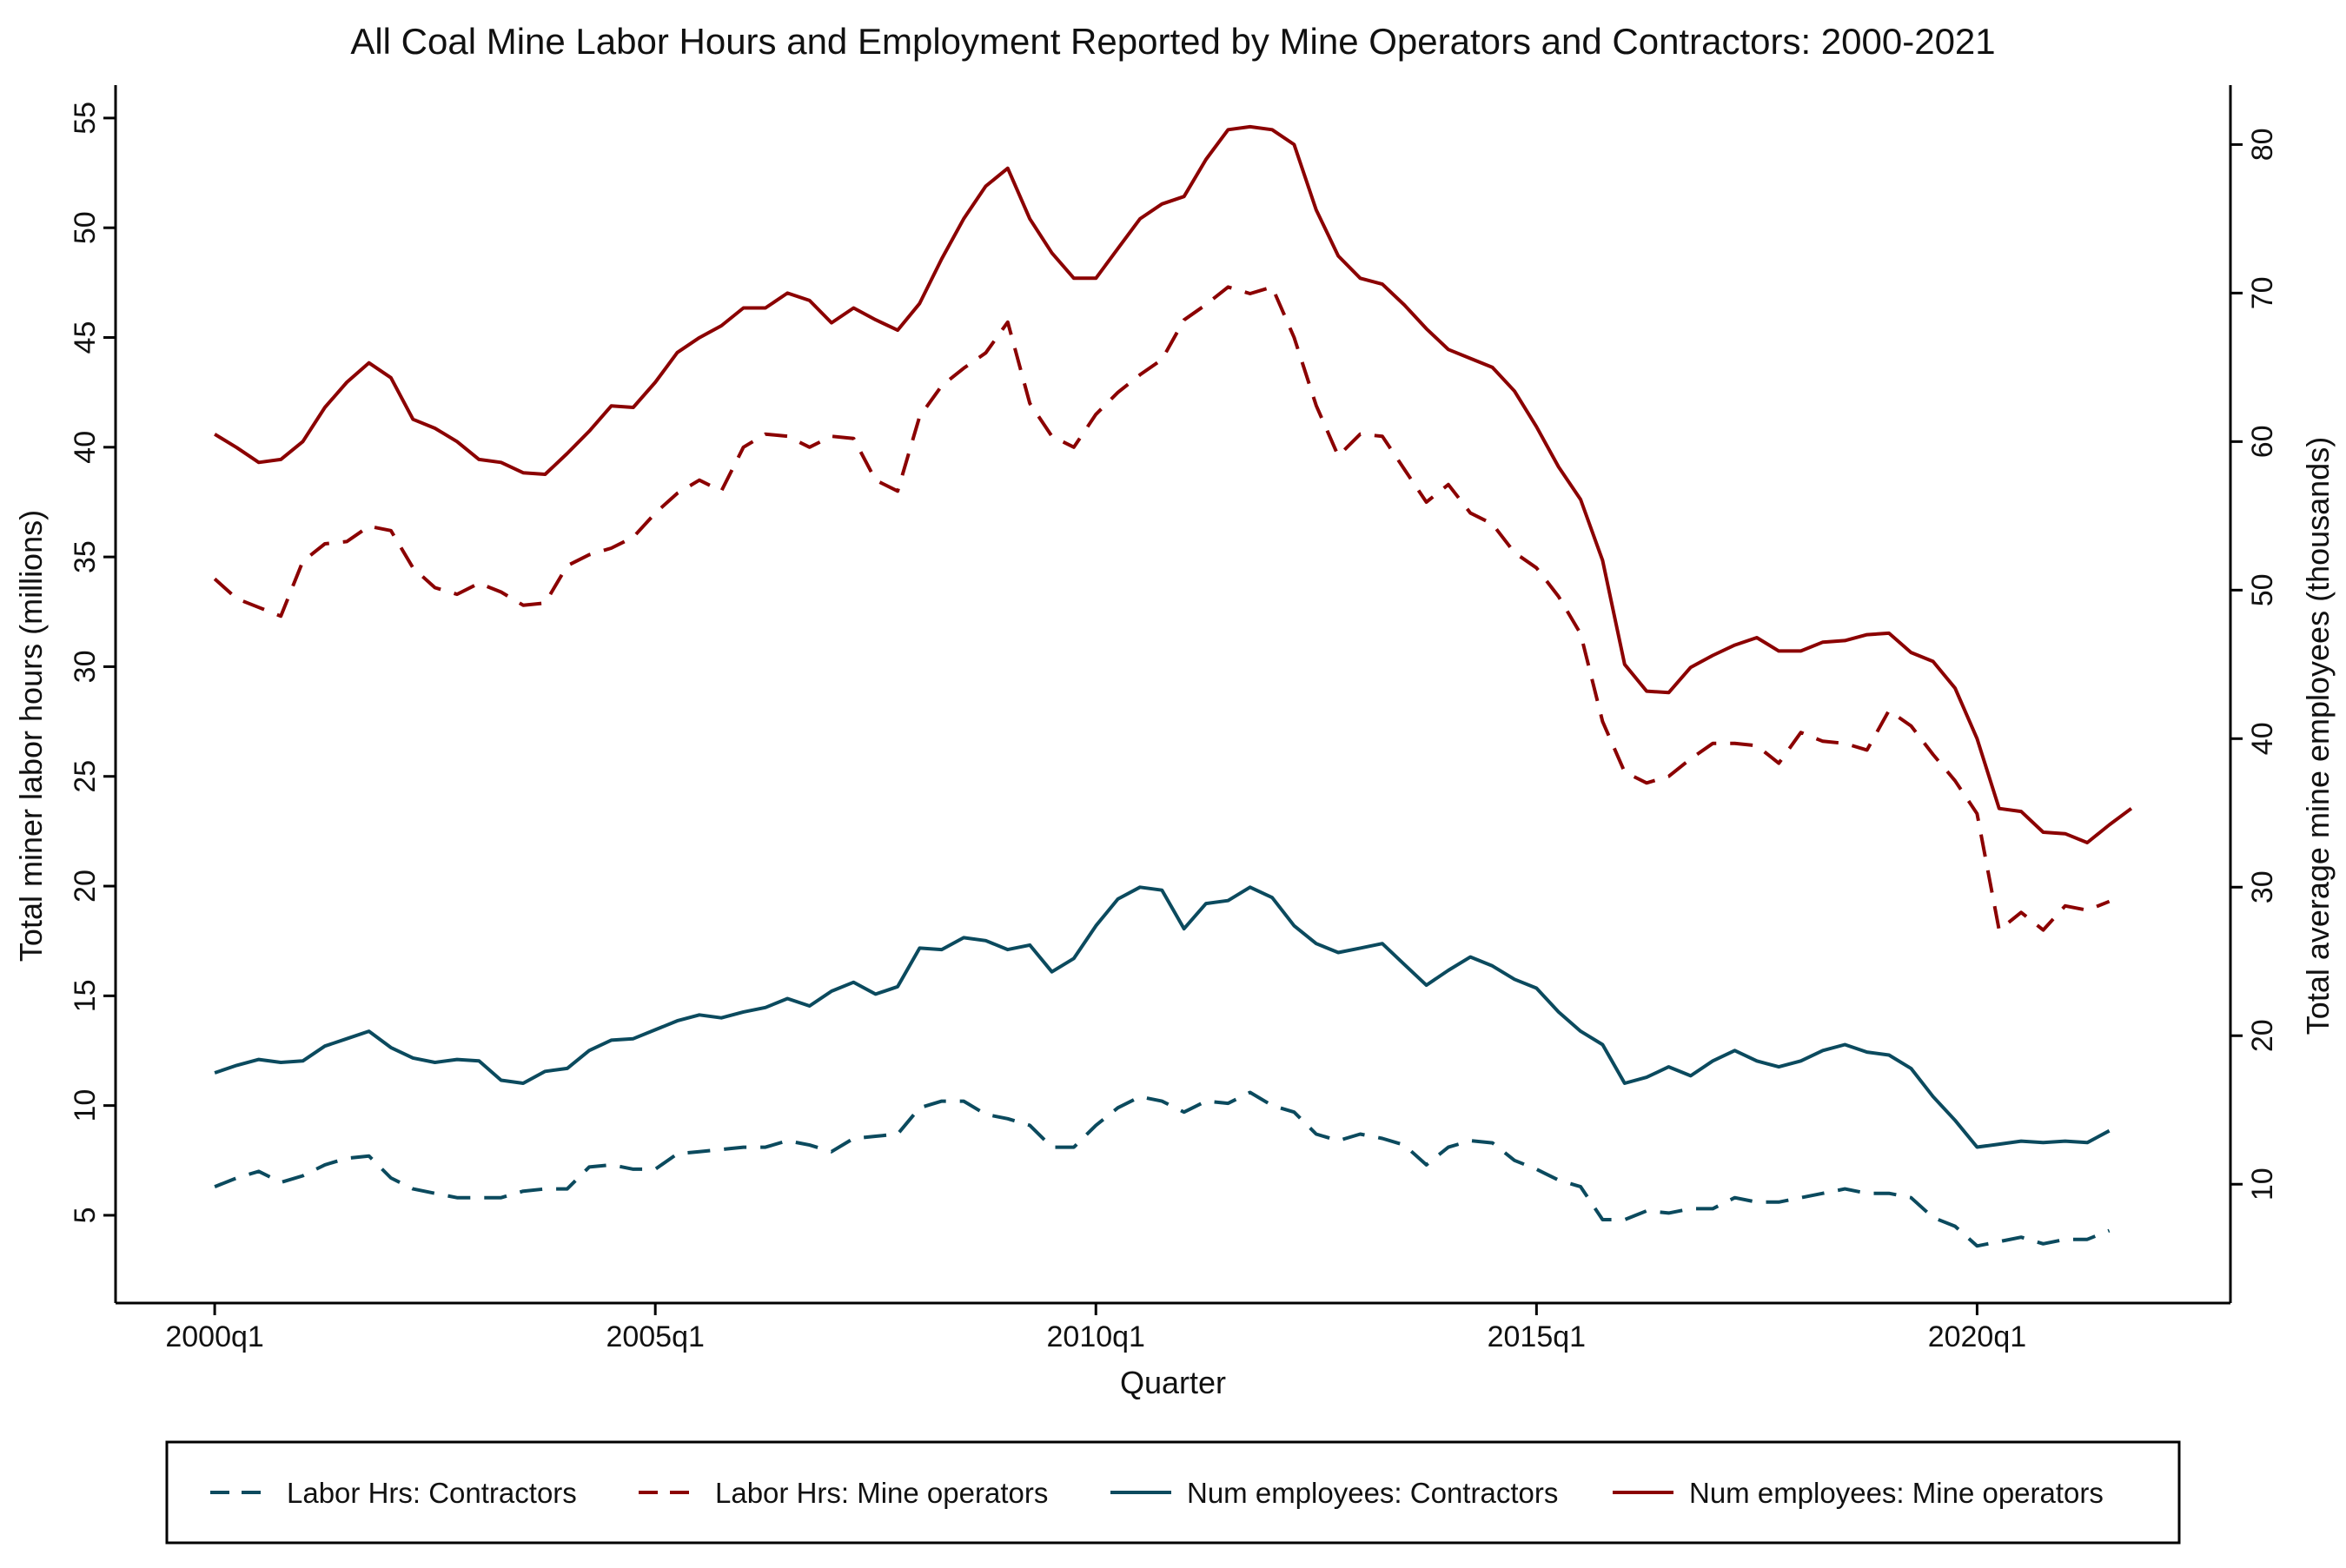  I want to click on x-tick-label: 2000q1, so click(214, 1336).